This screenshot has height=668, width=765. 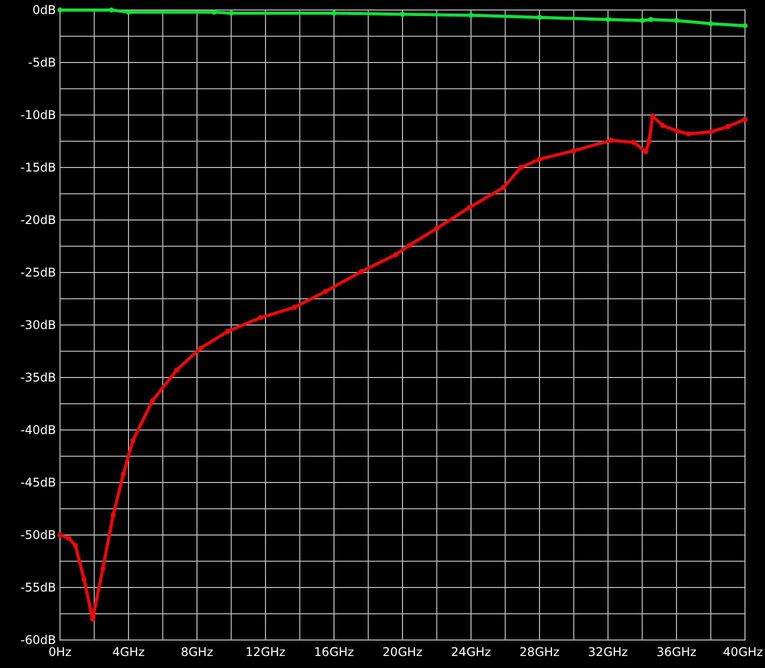 I want to click on x-tick-label: 8GHz, so click(x=197, y=652).